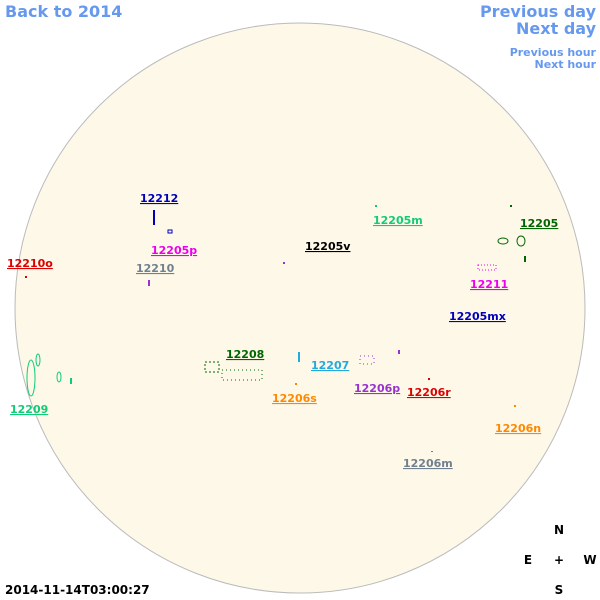 Image resolution: width=600 pixels, height=600 pixels. I want to click on next-day-link: Next day, so click(556, 28).